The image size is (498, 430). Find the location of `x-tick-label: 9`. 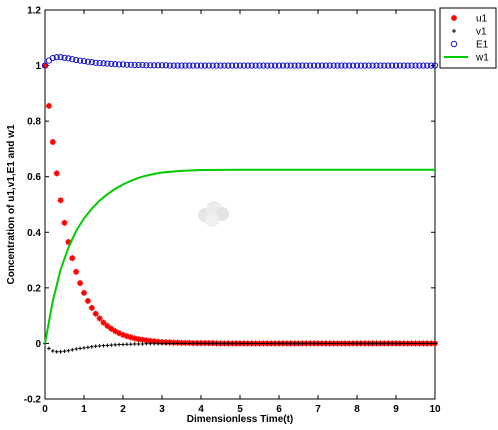

x-tick-label: 9 is located at coordinates (396, 409).